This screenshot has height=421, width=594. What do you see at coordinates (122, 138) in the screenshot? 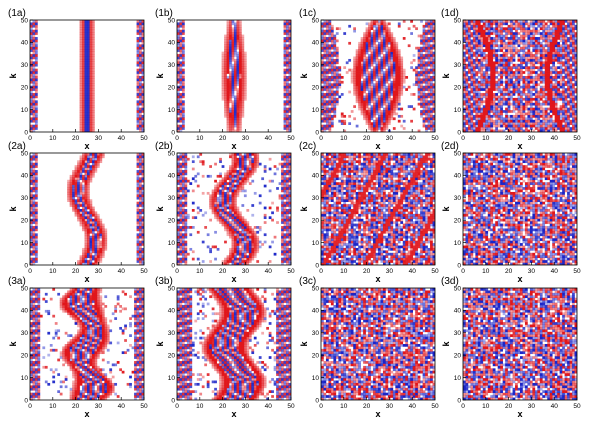
I see `x-tick-label: 40` at bounding box center [122, 138].